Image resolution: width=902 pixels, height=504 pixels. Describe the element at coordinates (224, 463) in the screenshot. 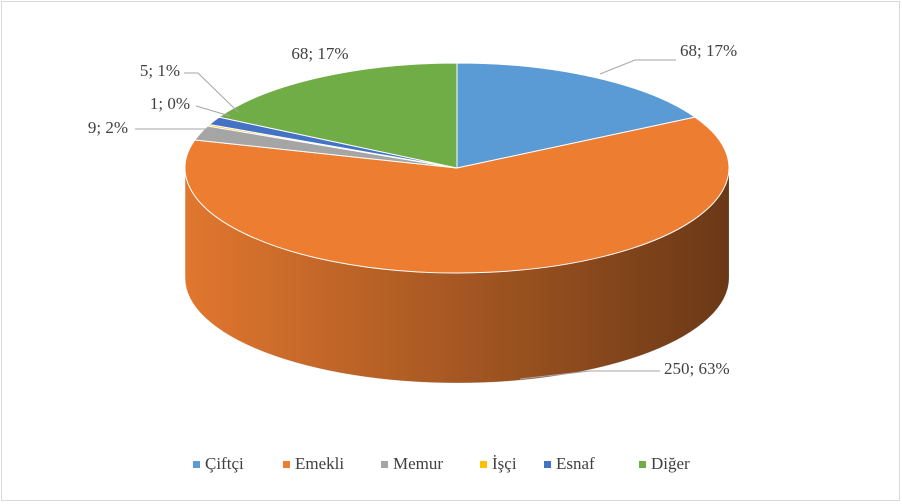

I see `legend-label: Çiftçi` at that location.